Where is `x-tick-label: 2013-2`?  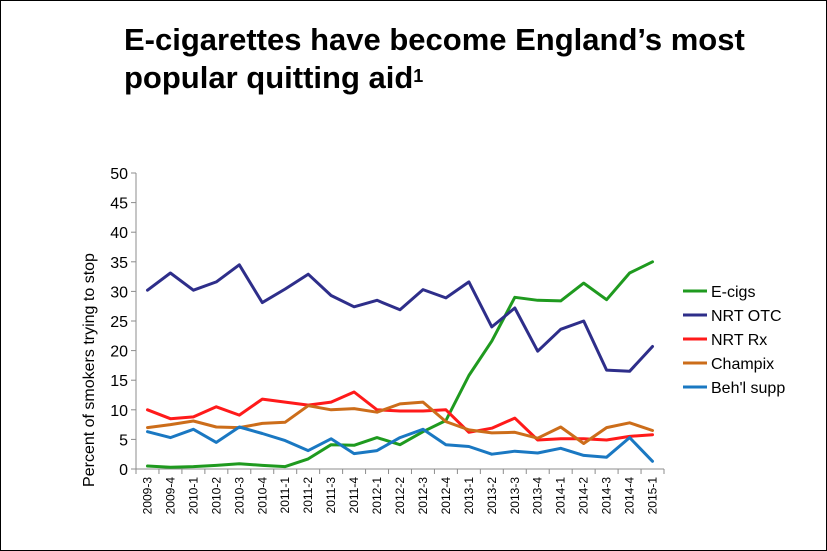 x-tick-label: 2013-2 is located at coordinates (492, 496).